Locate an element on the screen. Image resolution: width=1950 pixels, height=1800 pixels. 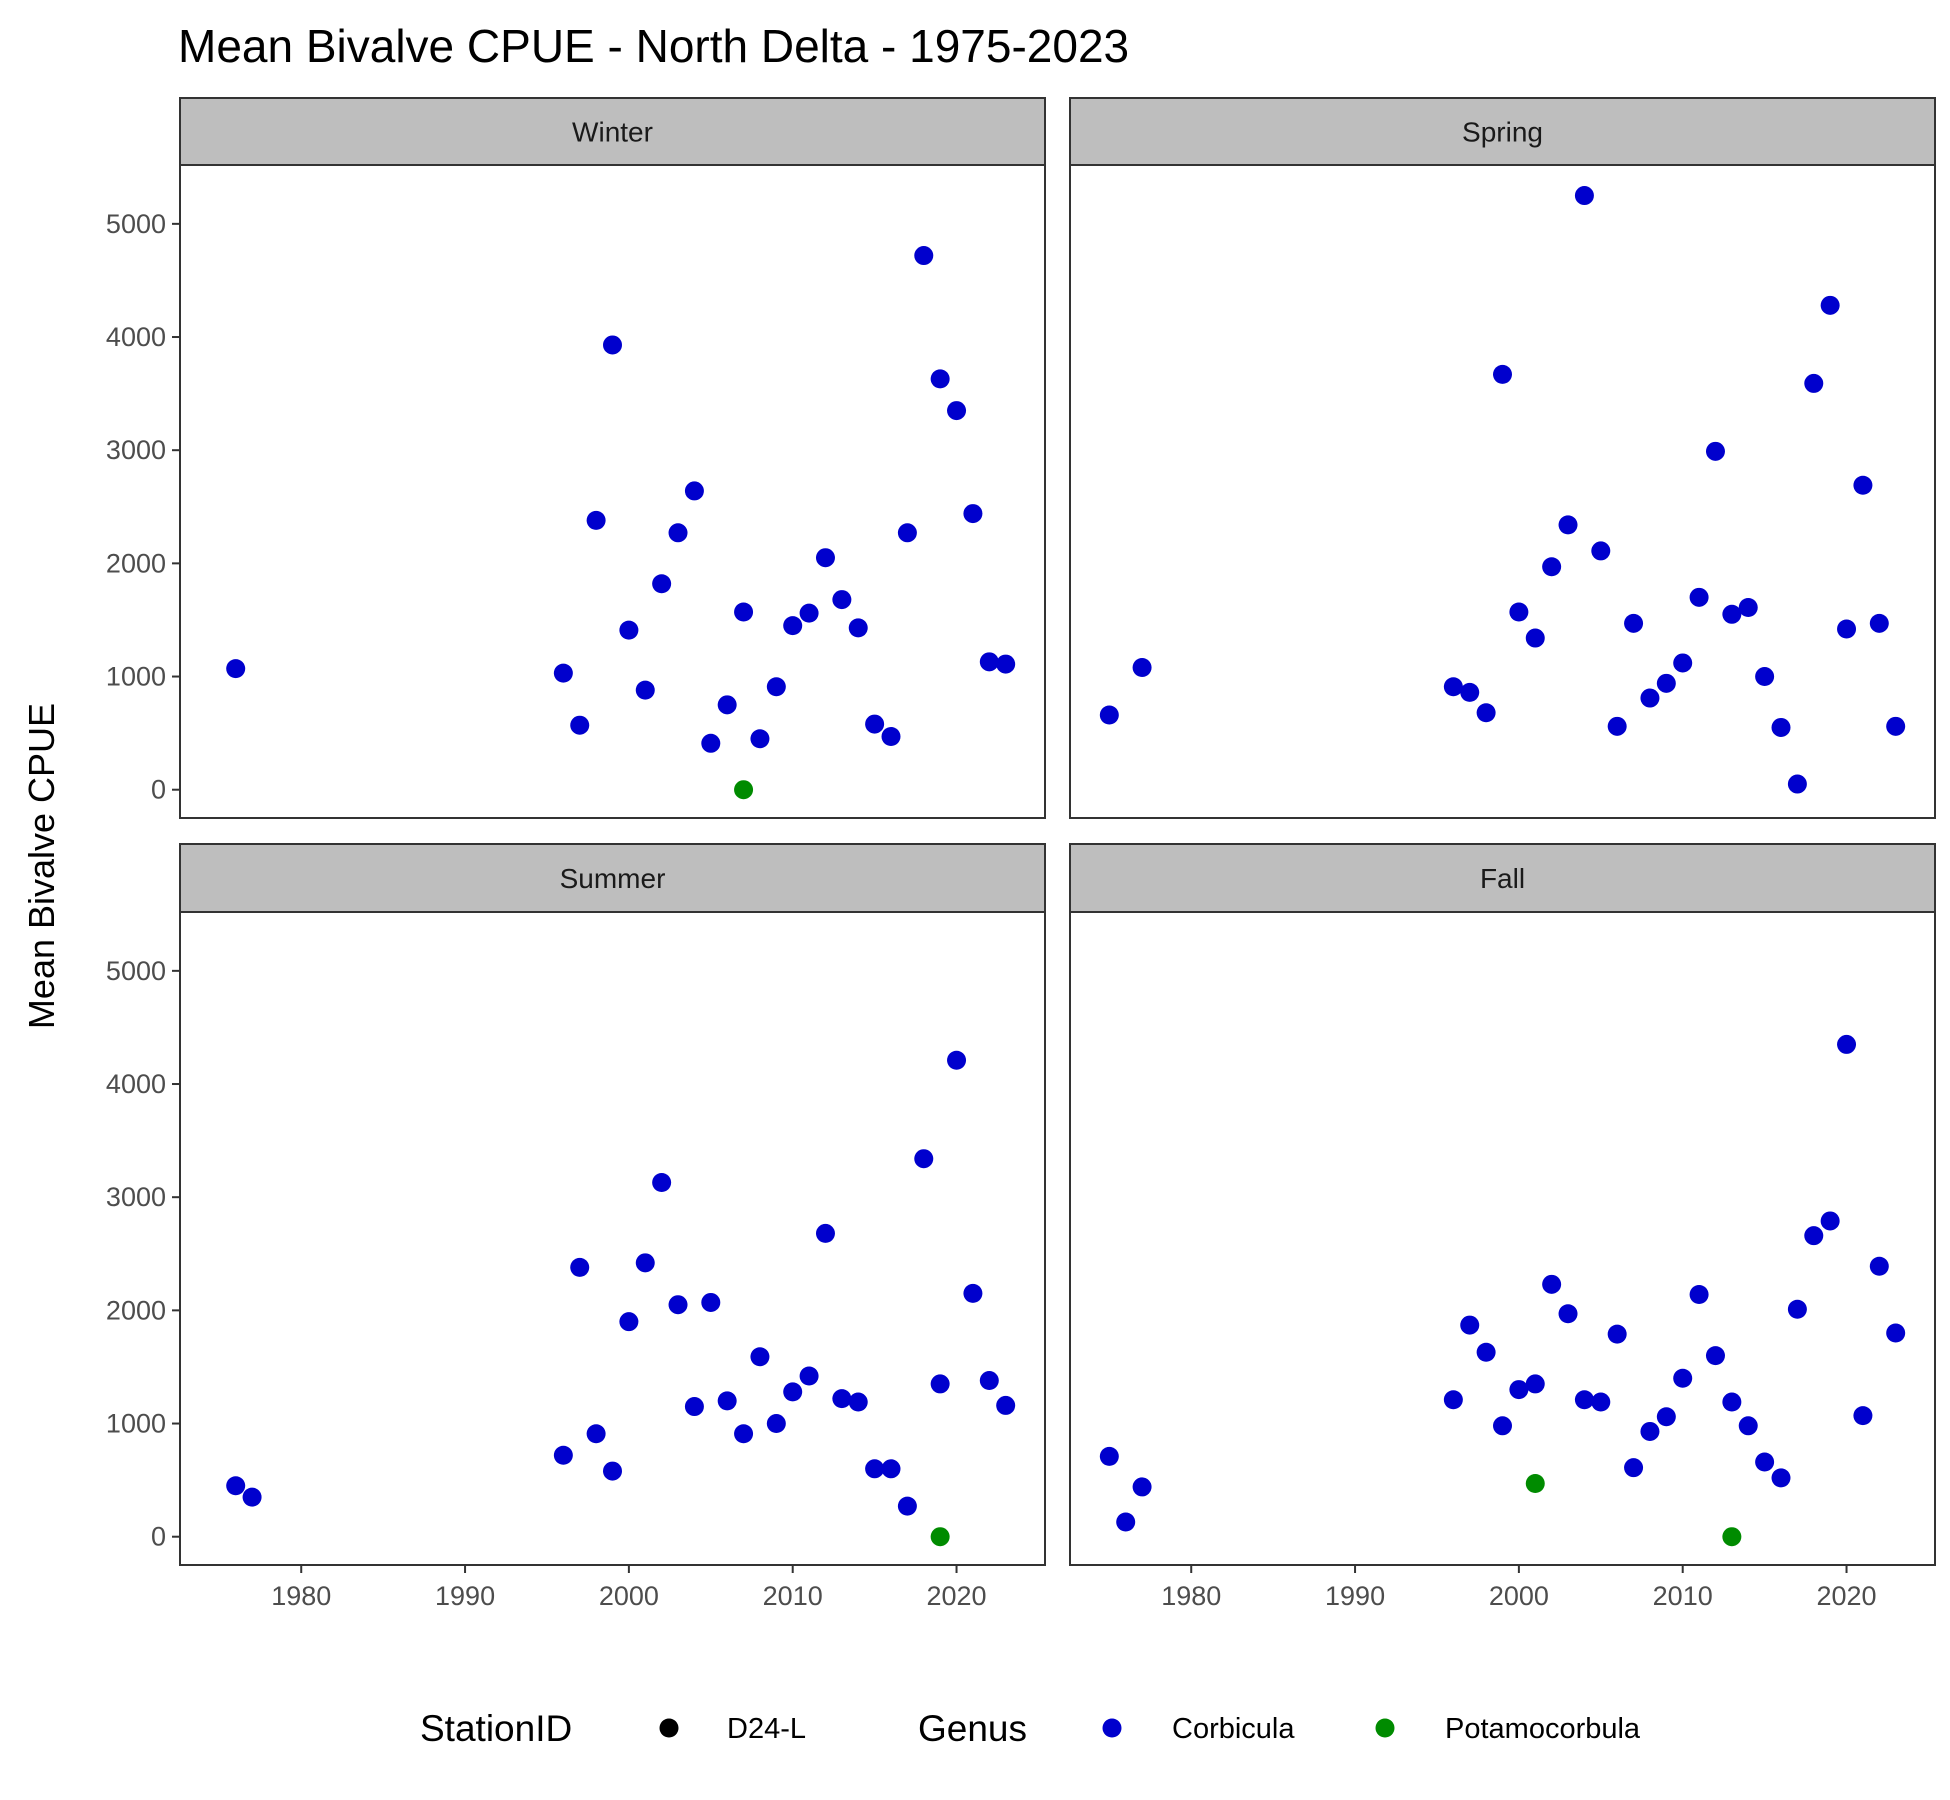
facet-strip-label: Spring is located at coordinates (1502, 132).